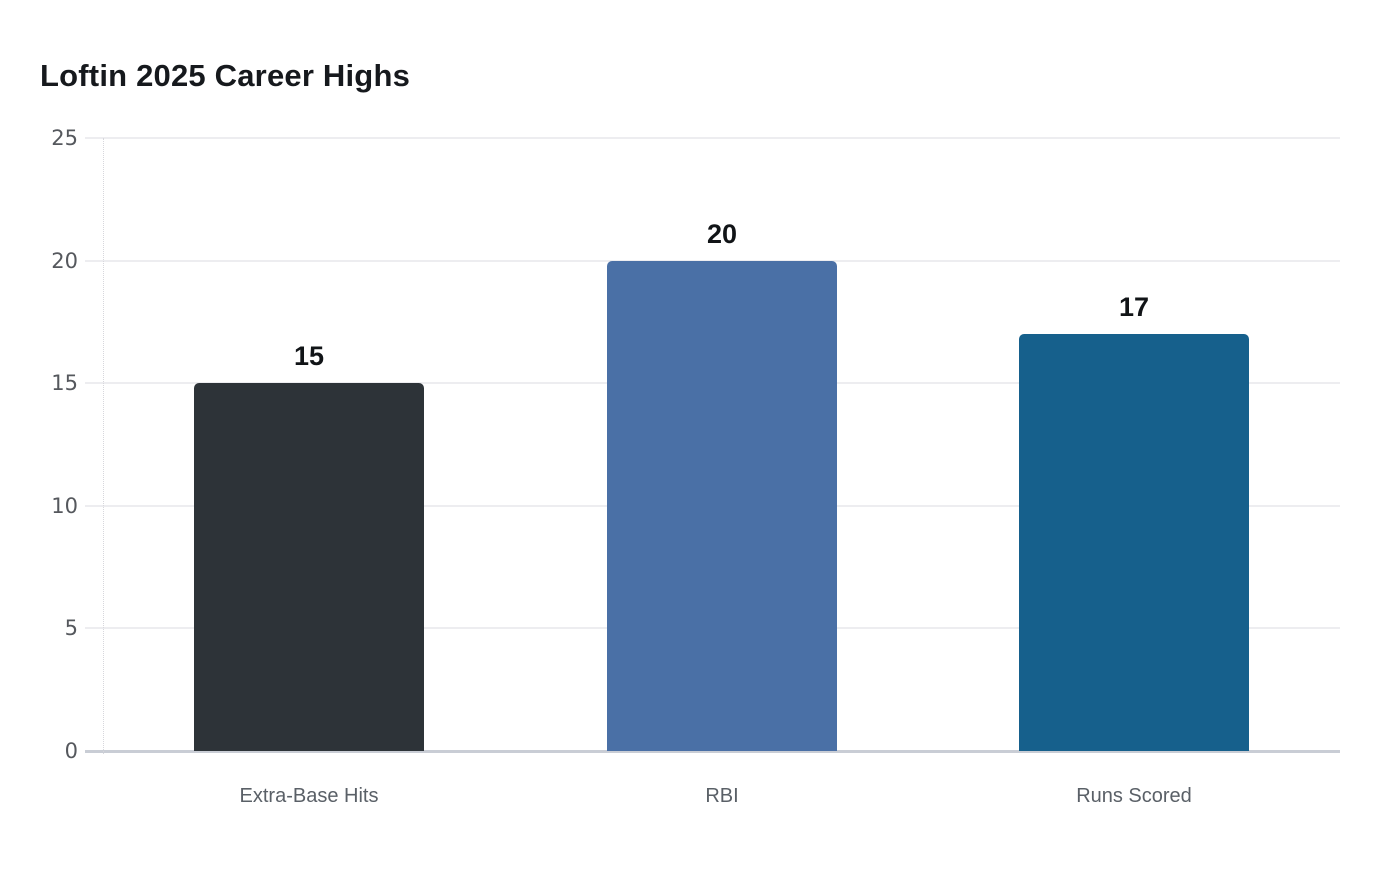 The image size is (1400, 880). I want to click on y-tick-label: 15, so click(64, 383).